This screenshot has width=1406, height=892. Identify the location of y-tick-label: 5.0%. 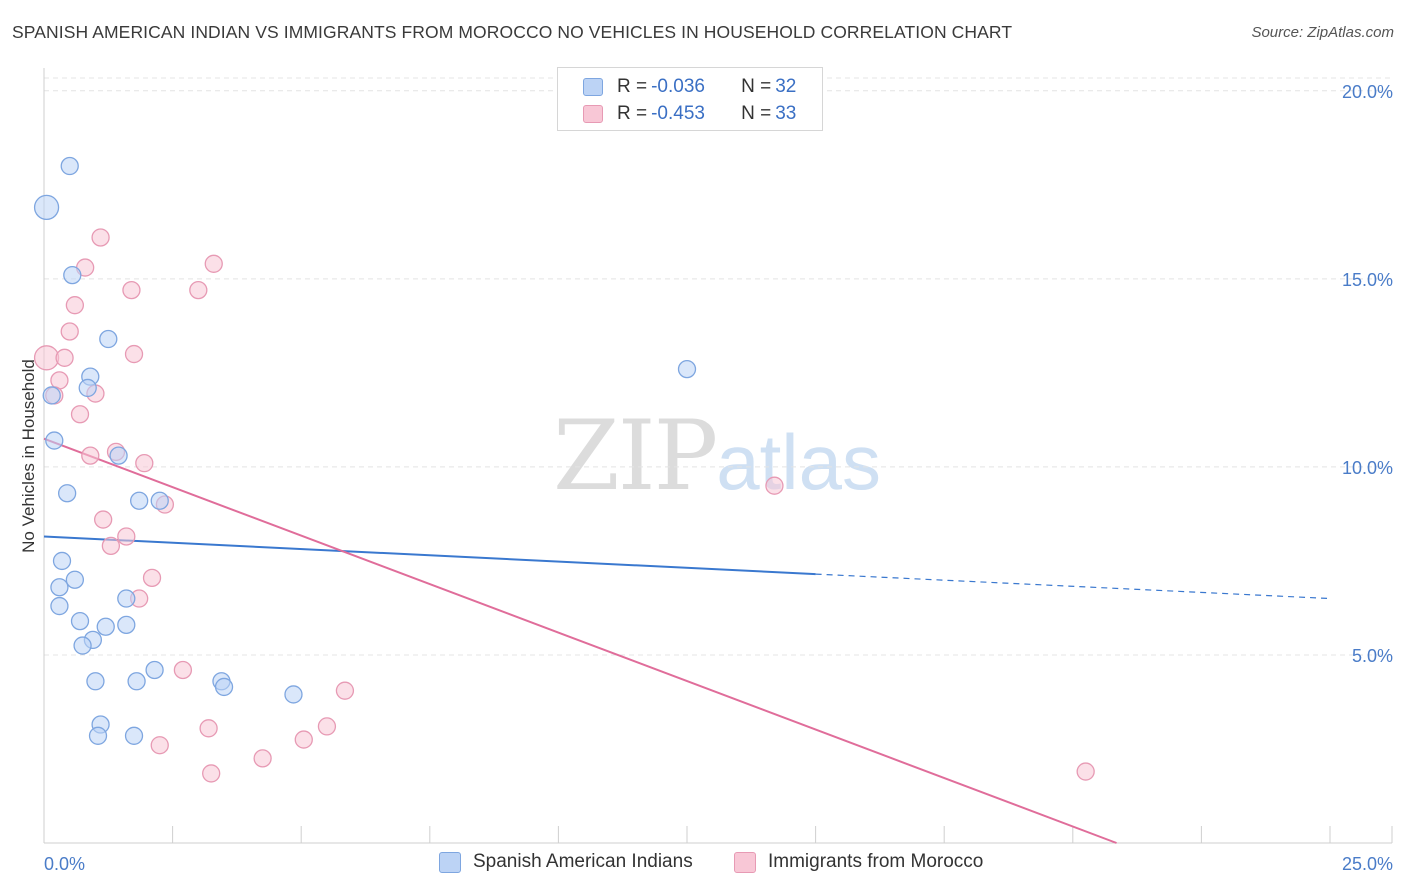
(1372, 656).